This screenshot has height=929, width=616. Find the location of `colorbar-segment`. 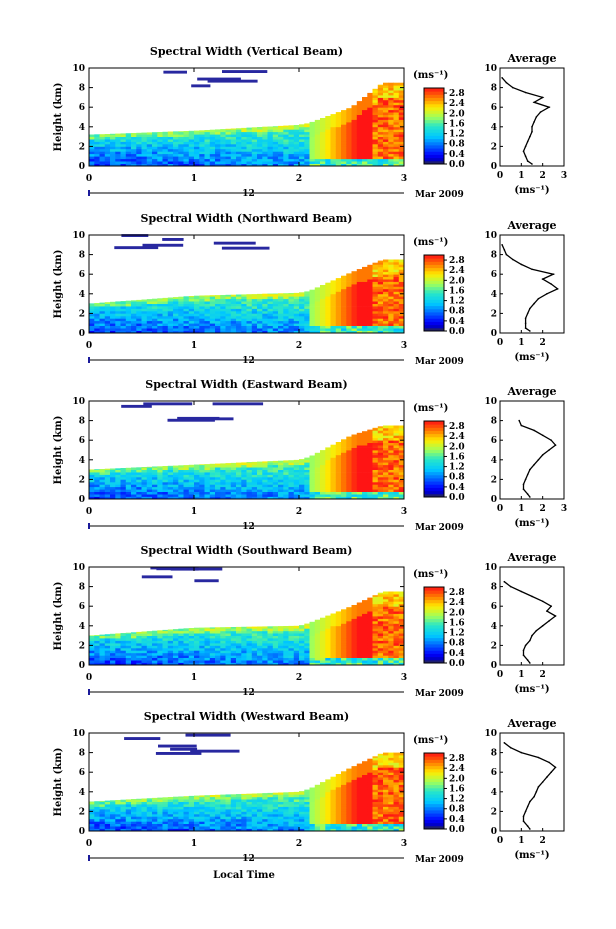

colorbar-segment is located at coordinates (434, 276).